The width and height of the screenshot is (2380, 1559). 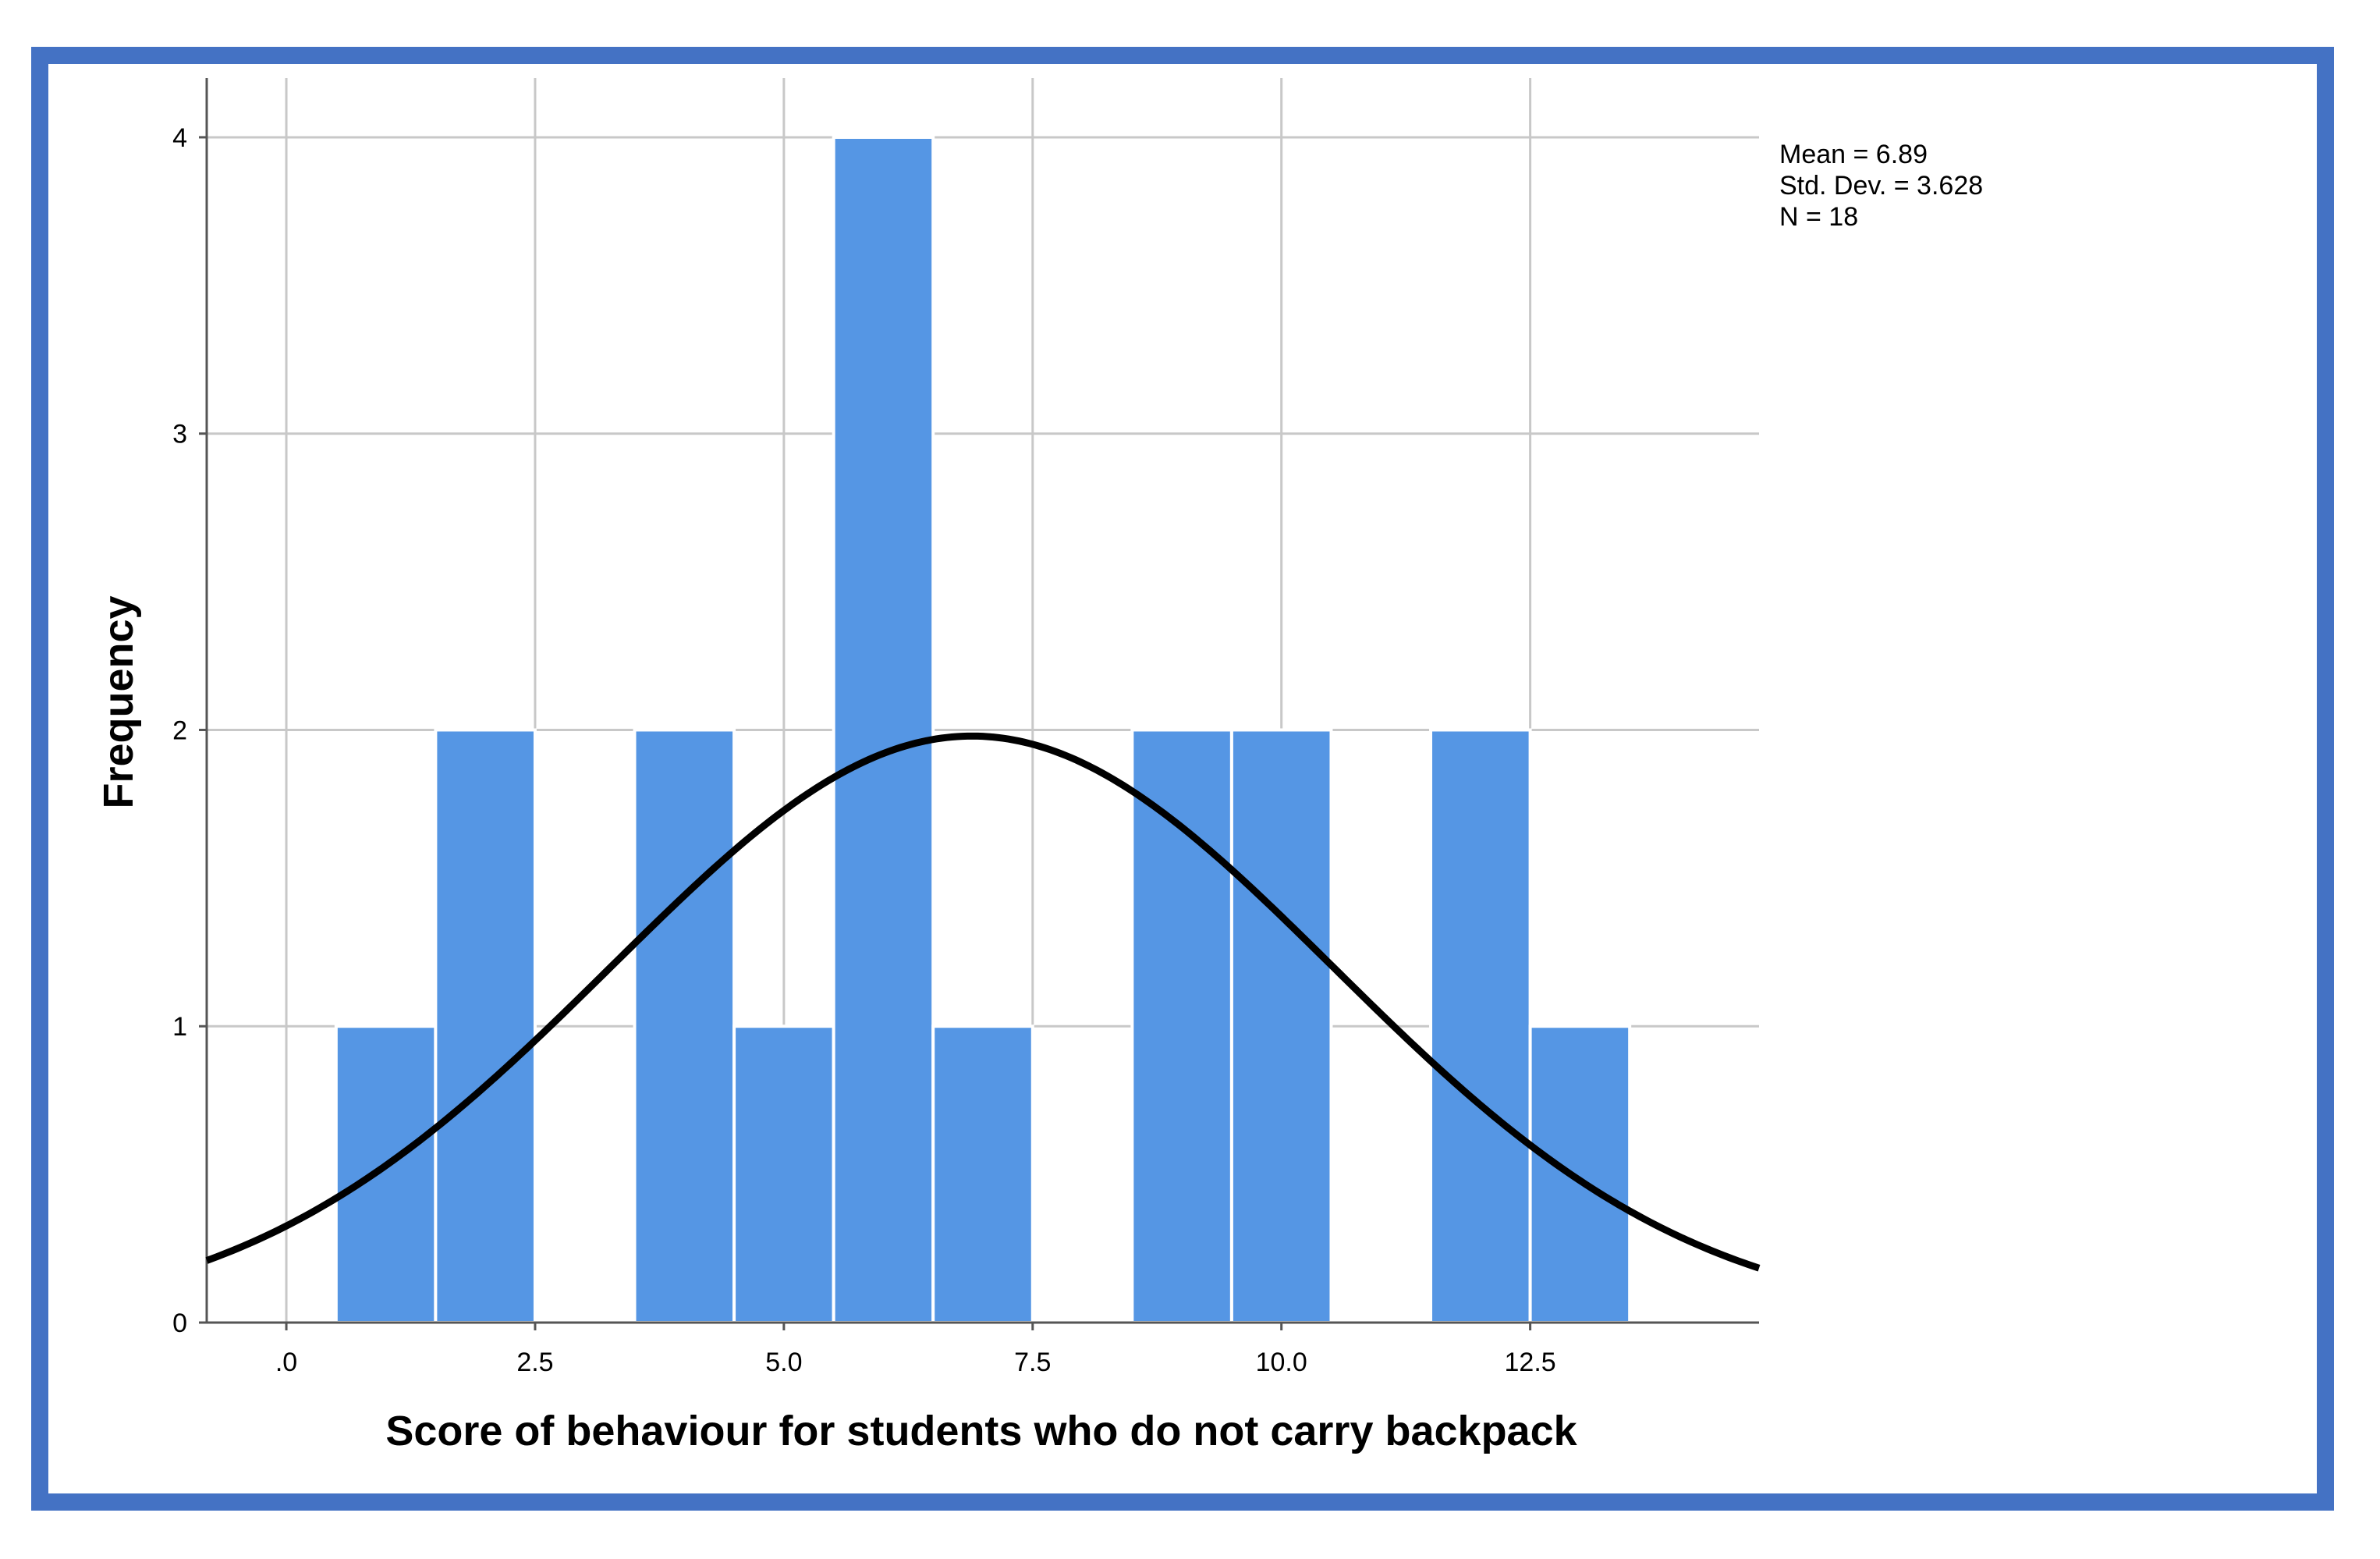 What do you see at coordinates (180, 1323) in the screenshot?
I see `y-tick-label-0: 0` at bounding box center [180, 1323].